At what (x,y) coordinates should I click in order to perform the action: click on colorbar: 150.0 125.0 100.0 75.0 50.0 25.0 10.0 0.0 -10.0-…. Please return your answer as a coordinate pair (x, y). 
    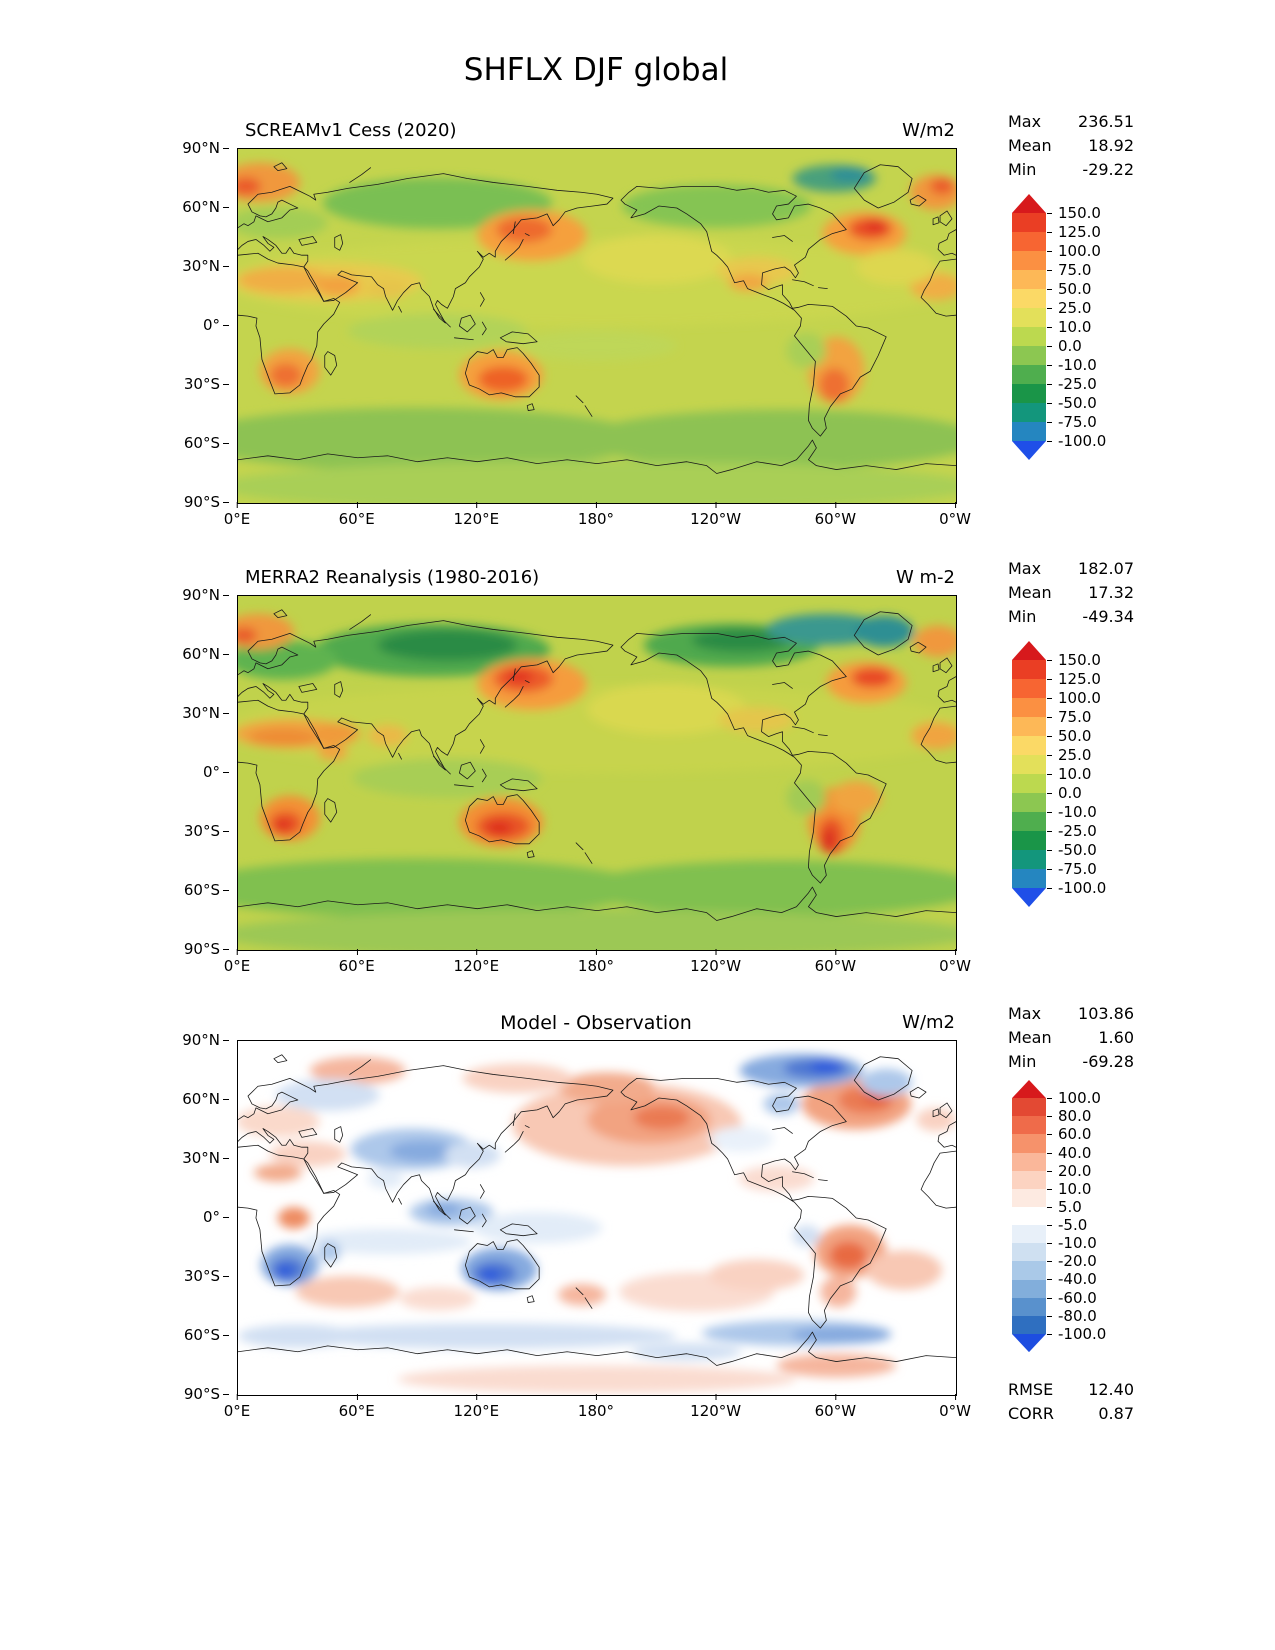
    Looking at the image, I should click on (1077, 327).